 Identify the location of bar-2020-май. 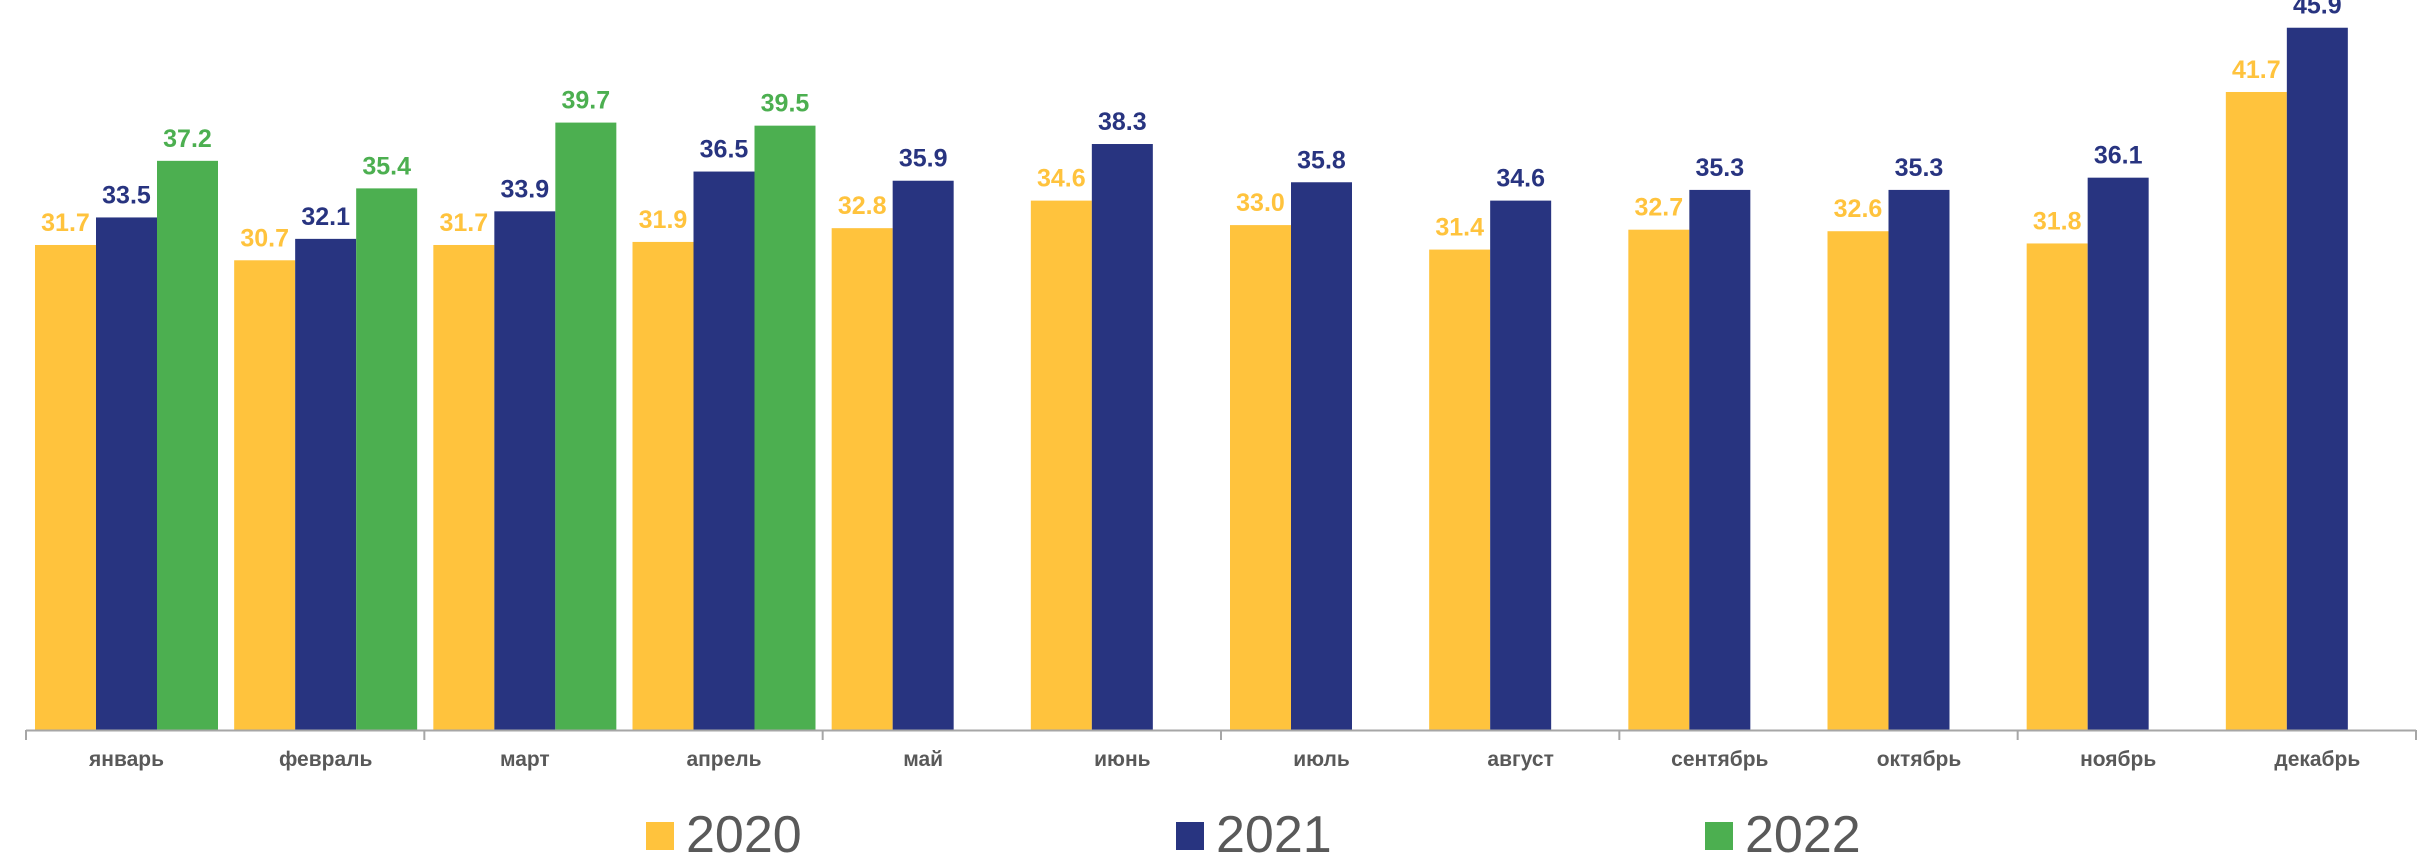
(862, 479).